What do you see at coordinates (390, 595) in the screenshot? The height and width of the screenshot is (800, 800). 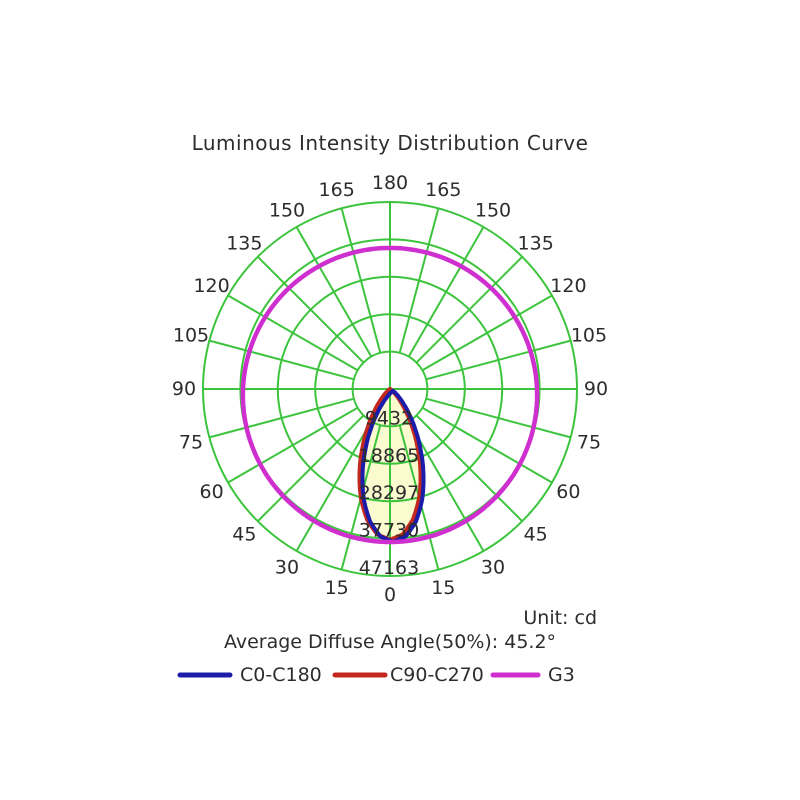 I see `angle-tick-label: 0` at bounding box center [390, 595].